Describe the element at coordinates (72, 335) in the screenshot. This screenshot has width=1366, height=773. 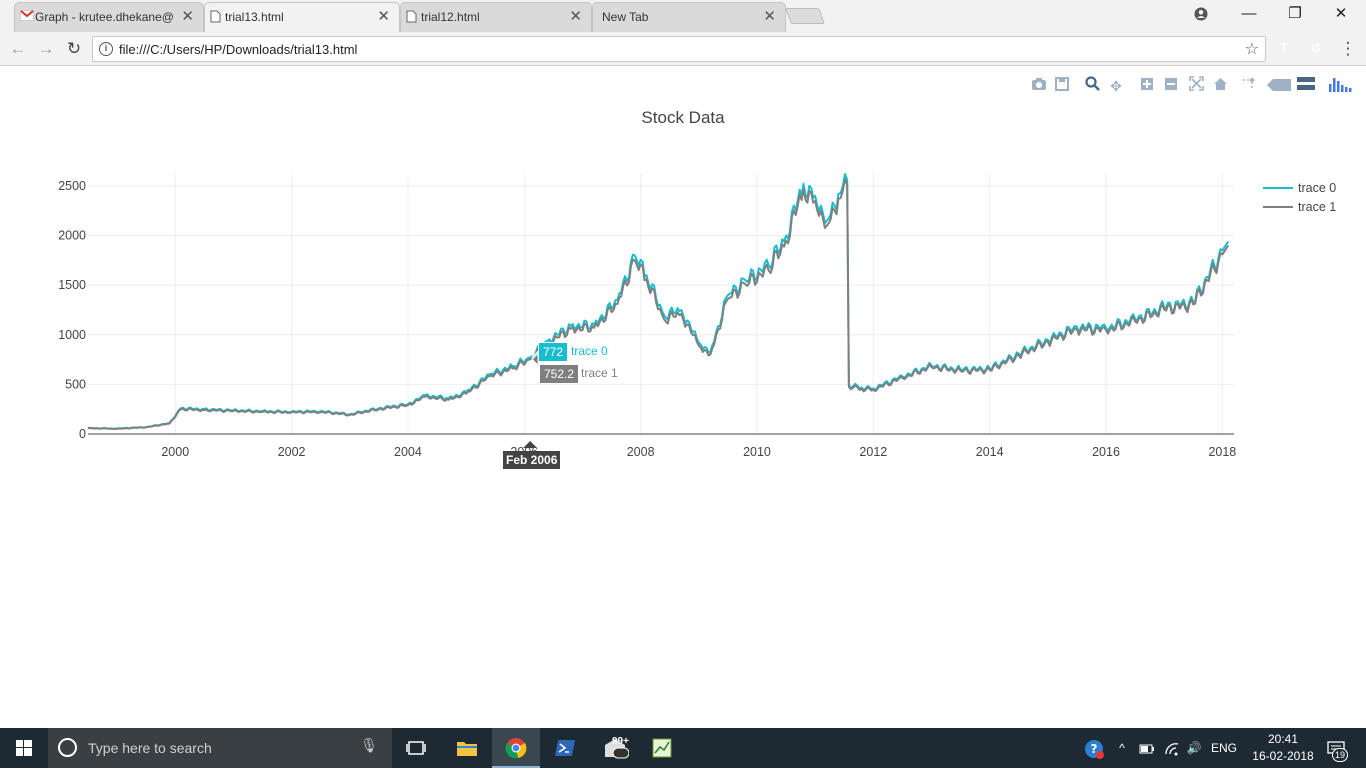
I see `y-tick-label: 1000` at that location.